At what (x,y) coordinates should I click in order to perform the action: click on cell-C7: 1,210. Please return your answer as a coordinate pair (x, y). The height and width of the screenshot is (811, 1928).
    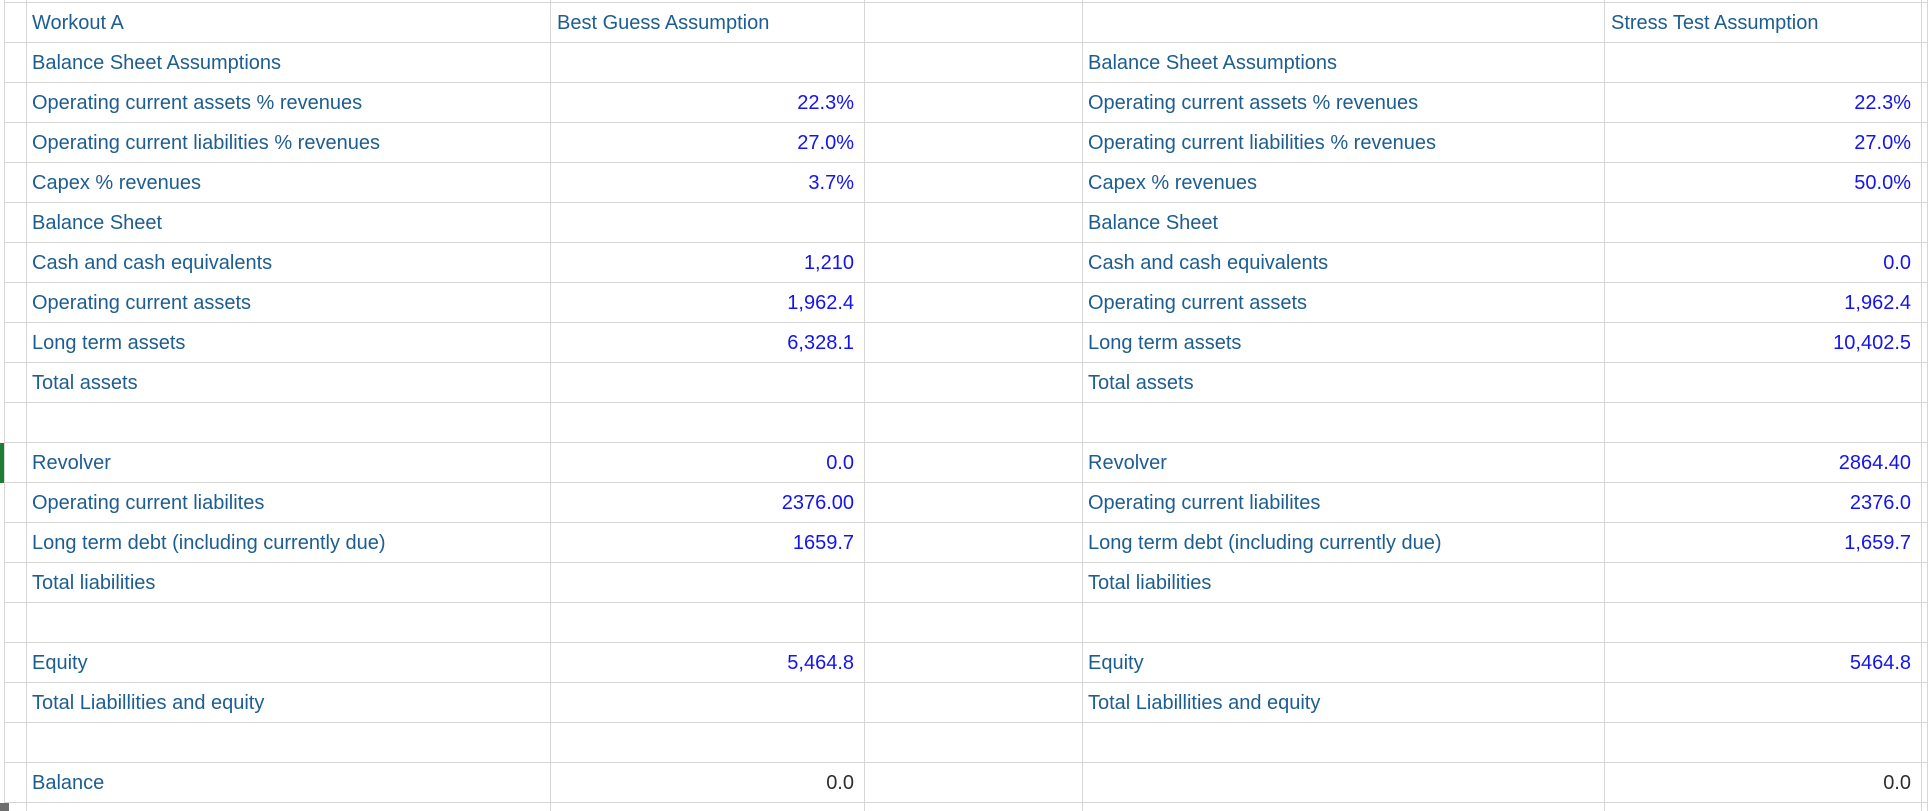
    Looking at the image, I should click on (708, 263).